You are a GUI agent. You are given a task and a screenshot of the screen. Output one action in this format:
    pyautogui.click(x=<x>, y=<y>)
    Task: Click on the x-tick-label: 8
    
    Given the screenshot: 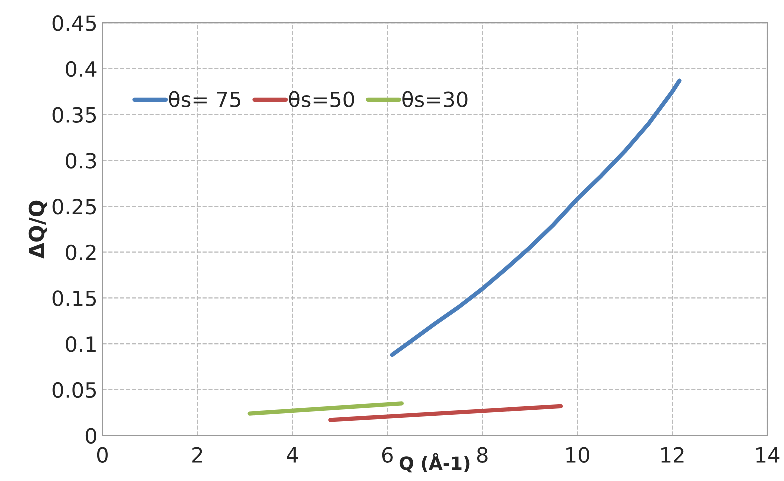 What is the action you would take?
    pyautogui.click(x=482, y=455)
    